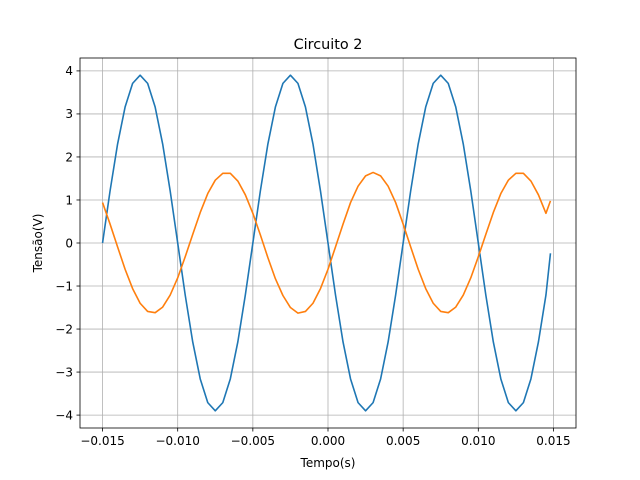 The image size is (640, 480). I want to click on y-tick-label: 4, so click(69, 71).